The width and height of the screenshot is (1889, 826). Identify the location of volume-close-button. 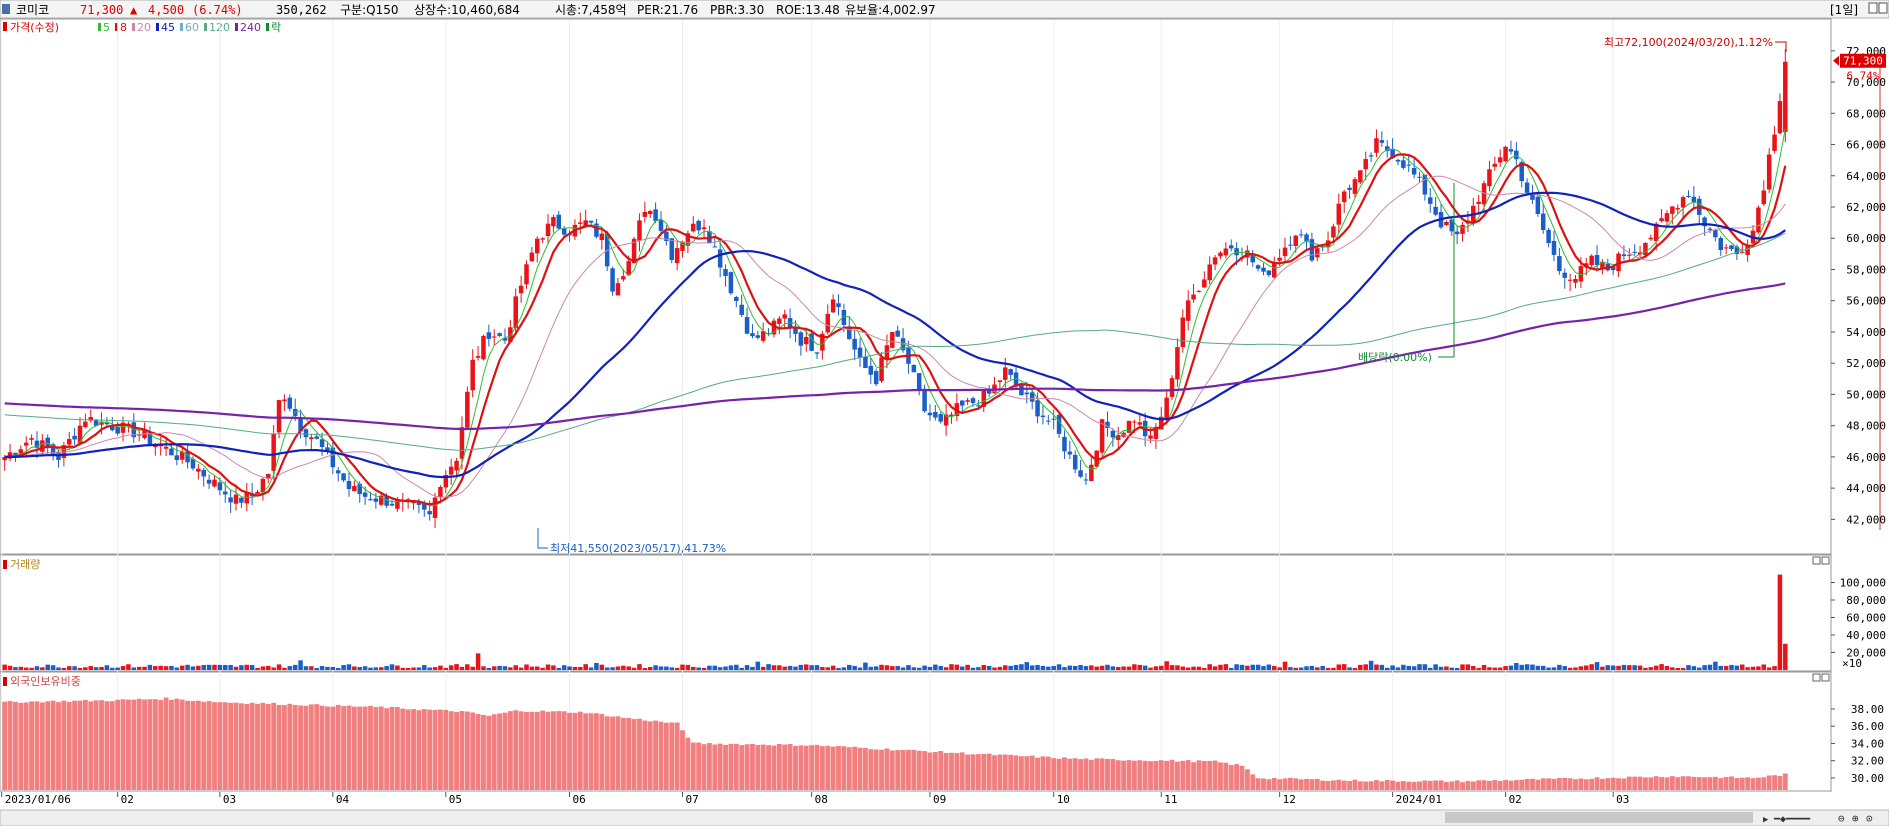
(1825, 560).